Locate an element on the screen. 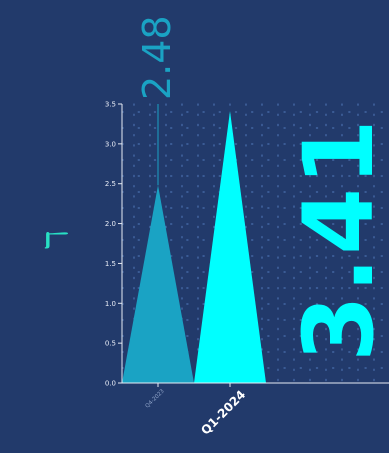  y-tick-label: 3.0 is located at coordinates (110, 144).